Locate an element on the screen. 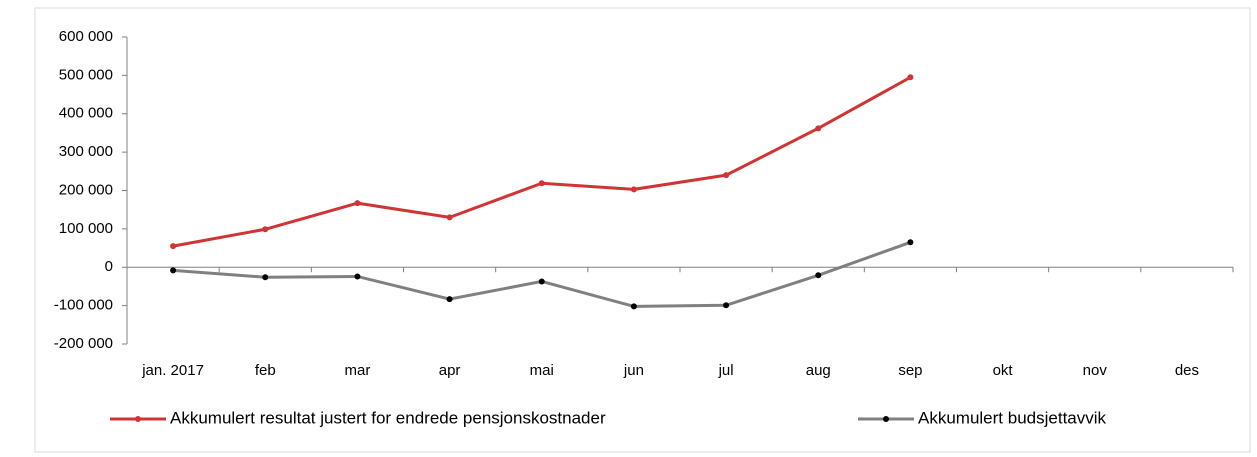 The width and height of the screenshot is (1257, 457). y-tick-label: 200 000 is located at coordinates (86, 189).